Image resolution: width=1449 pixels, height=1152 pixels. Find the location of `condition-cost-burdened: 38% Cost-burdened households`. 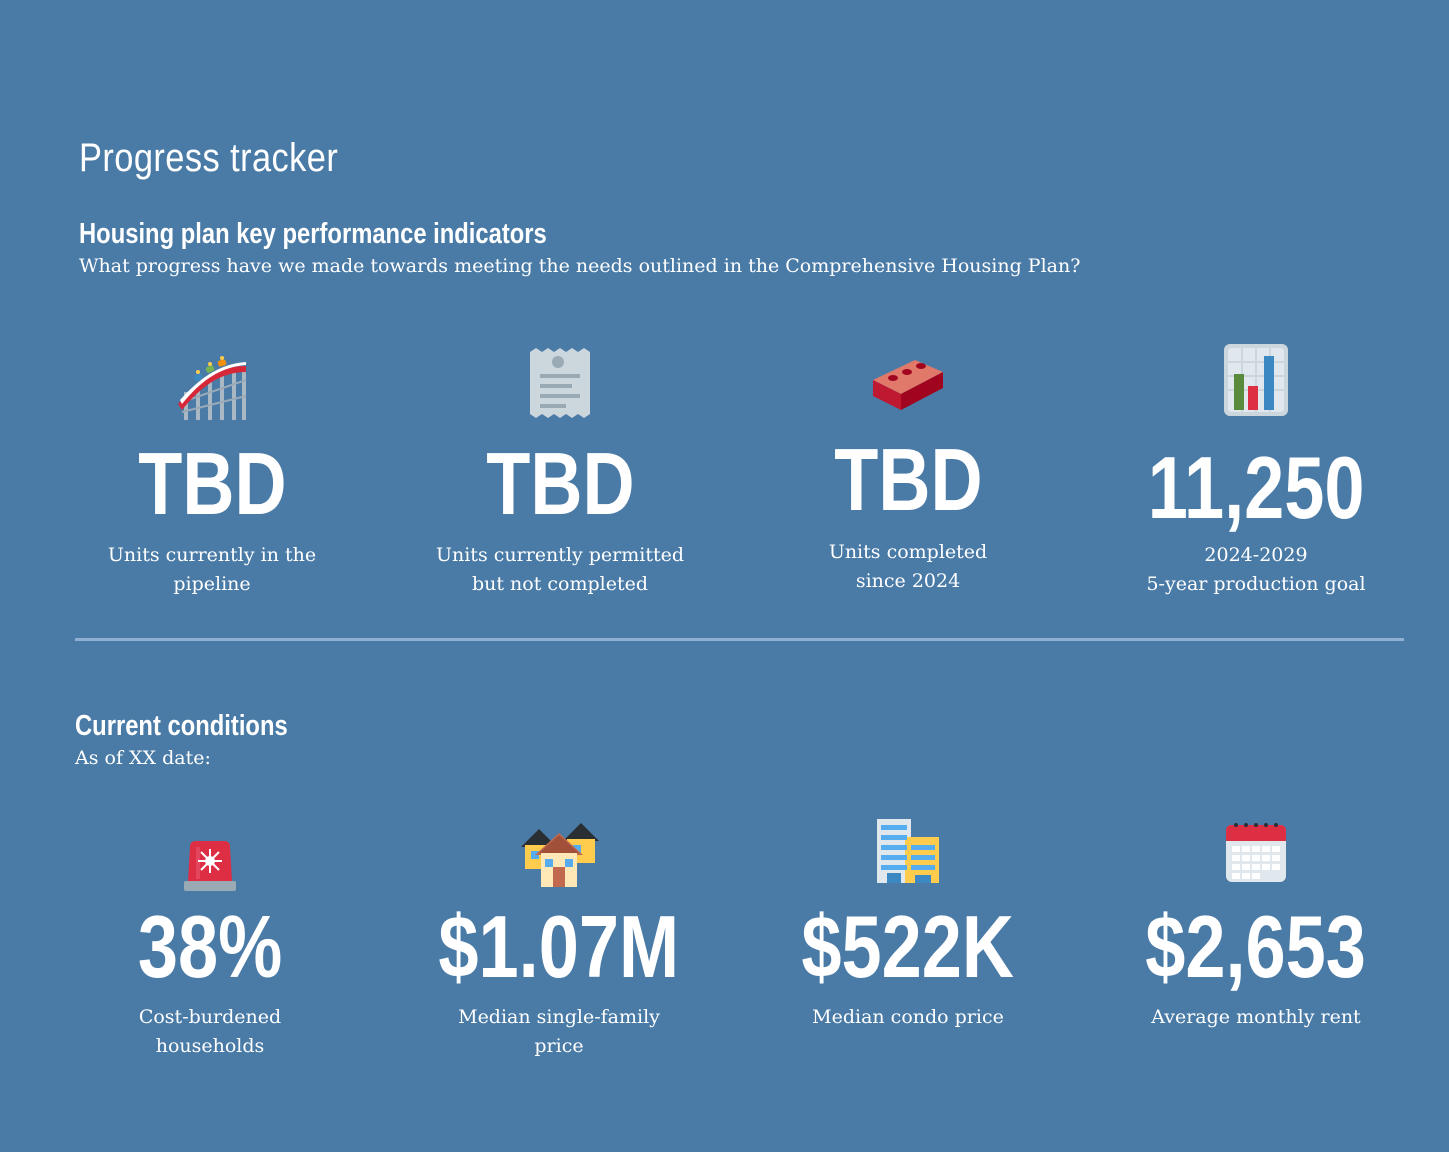

condition-cost-burdened: 38% Cost-burdened households is located at coordinates (210, 945).